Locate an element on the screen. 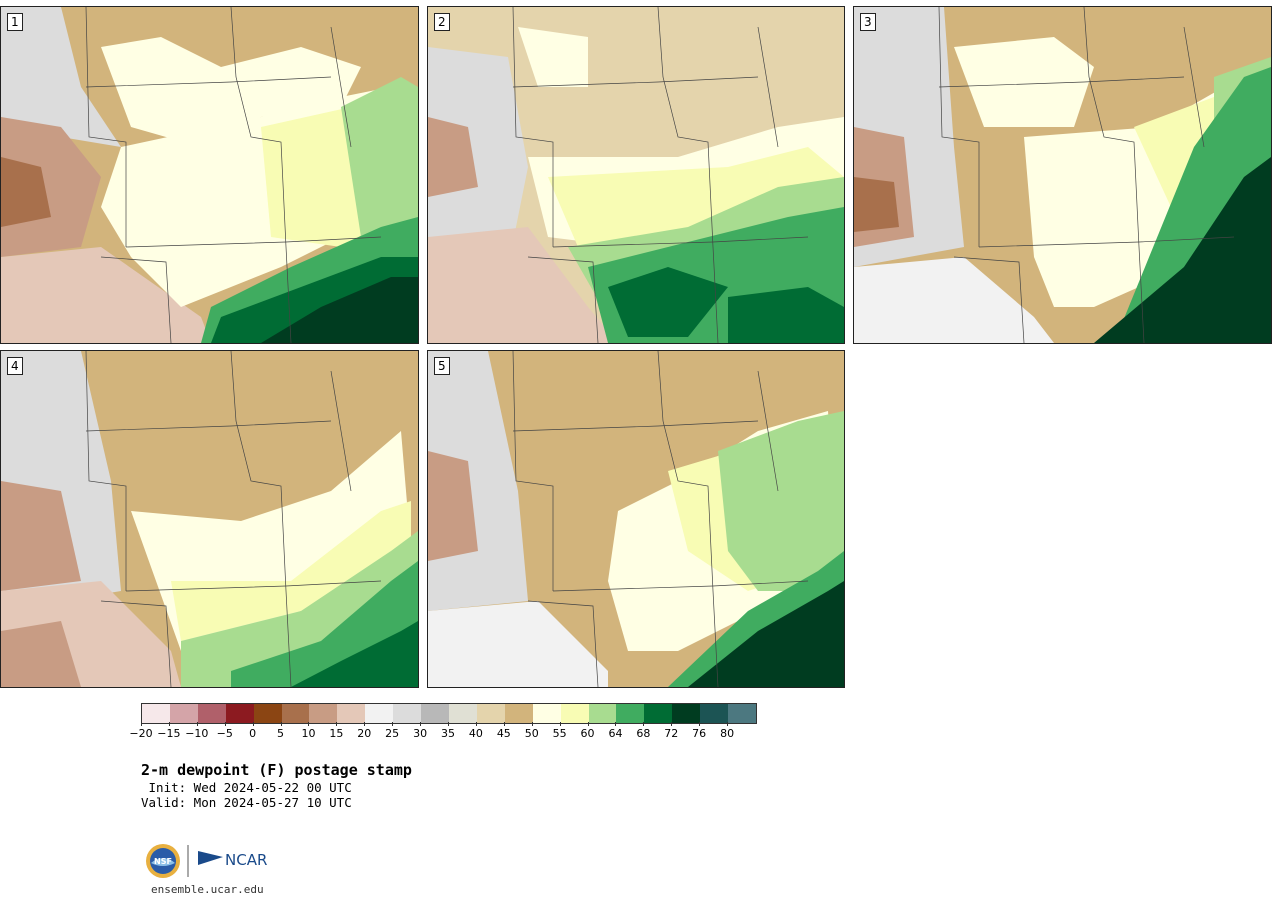  svg-text: NCAR is located at coordinates (246, 860).